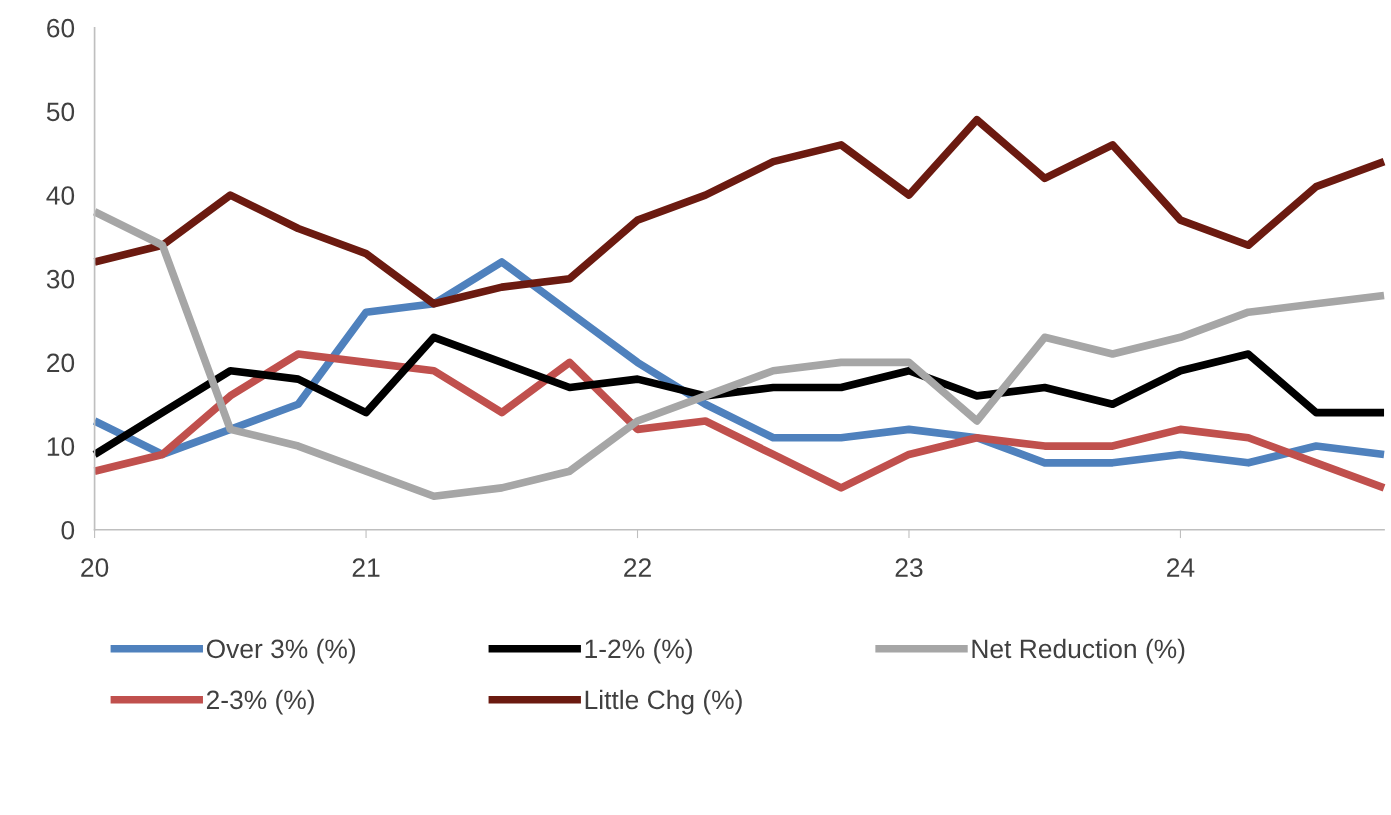 The width and height of the screenshot is (1391, 815). I want to click on y-tick-label: 50, so click(60, 112).